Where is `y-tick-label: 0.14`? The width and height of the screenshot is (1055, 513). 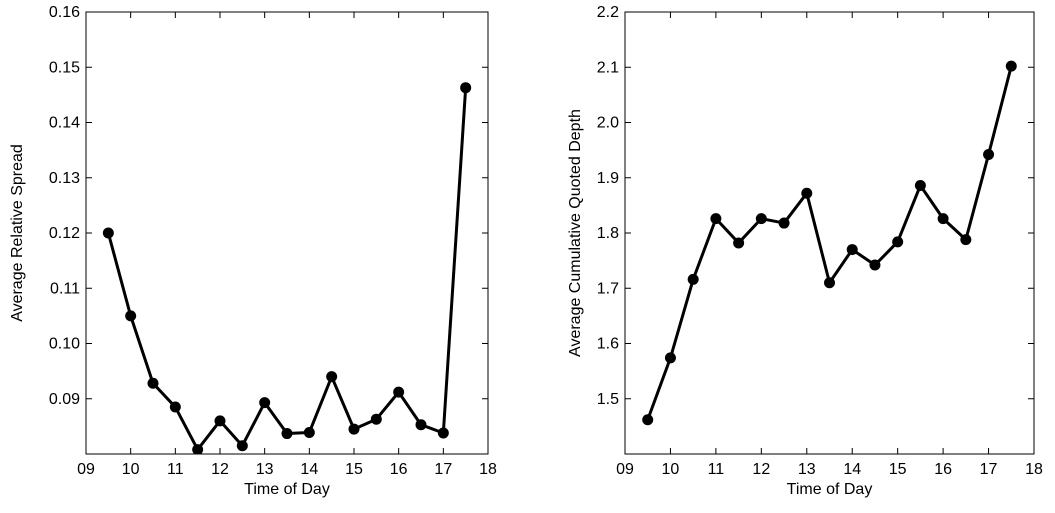
y-tick-label: 0.14 is located at coordinates (64, 123).